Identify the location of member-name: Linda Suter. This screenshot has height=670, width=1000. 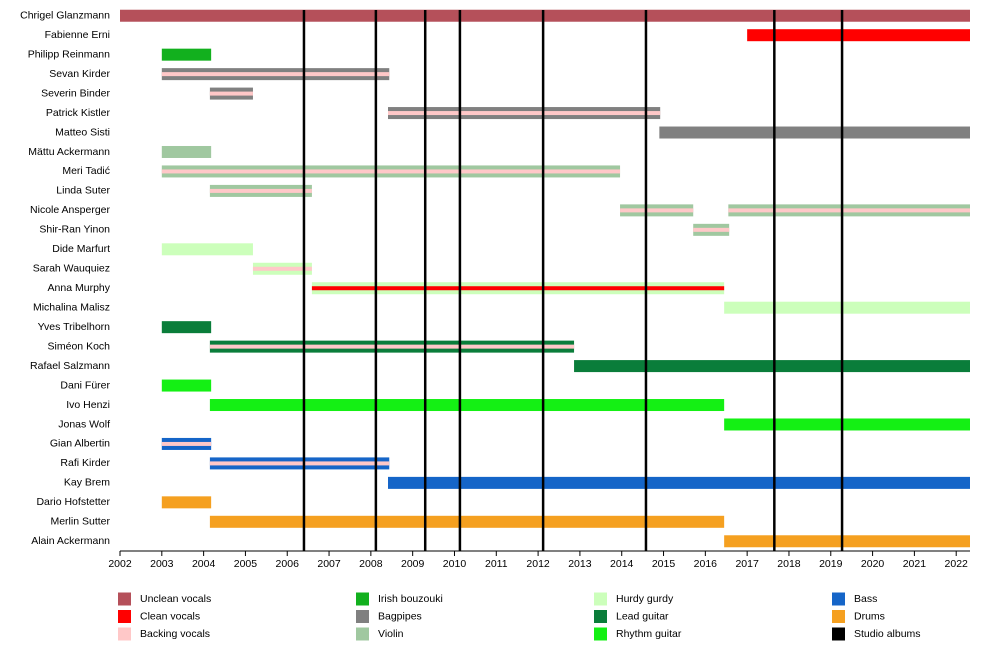
(83, 191).